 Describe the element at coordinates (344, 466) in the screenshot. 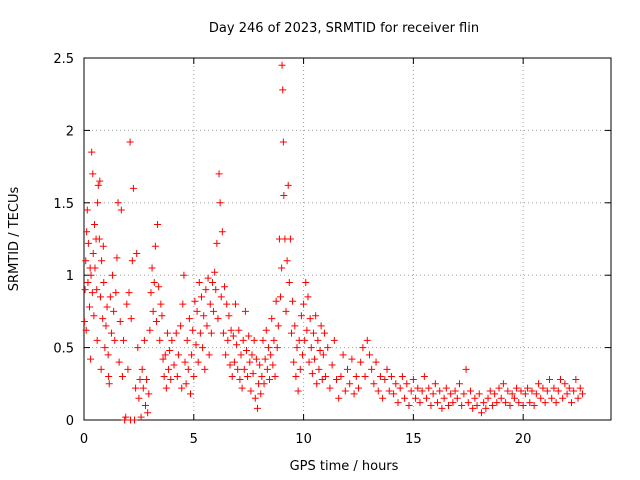

I see `x-axis-label: GPS time / hours` at that location.